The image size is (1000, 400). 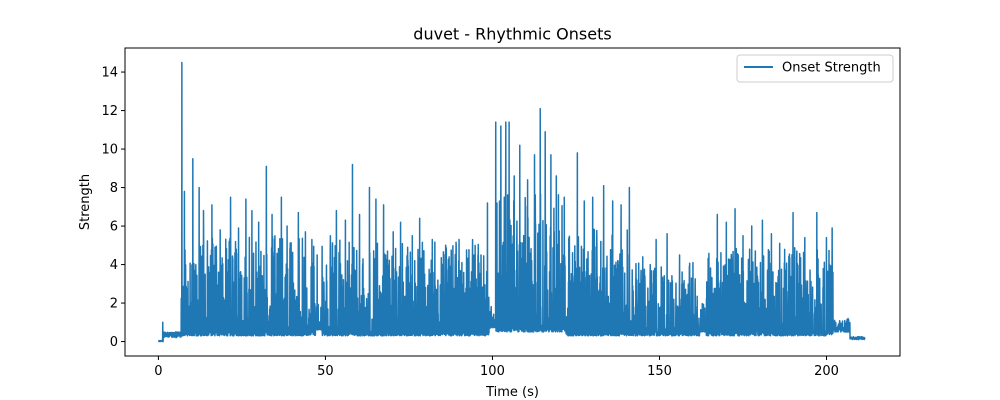 I want to click on y-axis-label: Strength, so click(x=85, y=202).